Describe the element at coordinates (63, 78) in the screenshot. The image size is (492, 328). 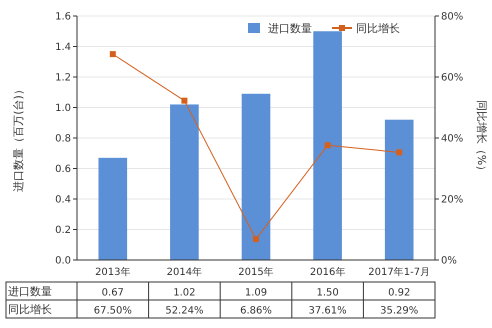
I see `text: 1.2` at that location.